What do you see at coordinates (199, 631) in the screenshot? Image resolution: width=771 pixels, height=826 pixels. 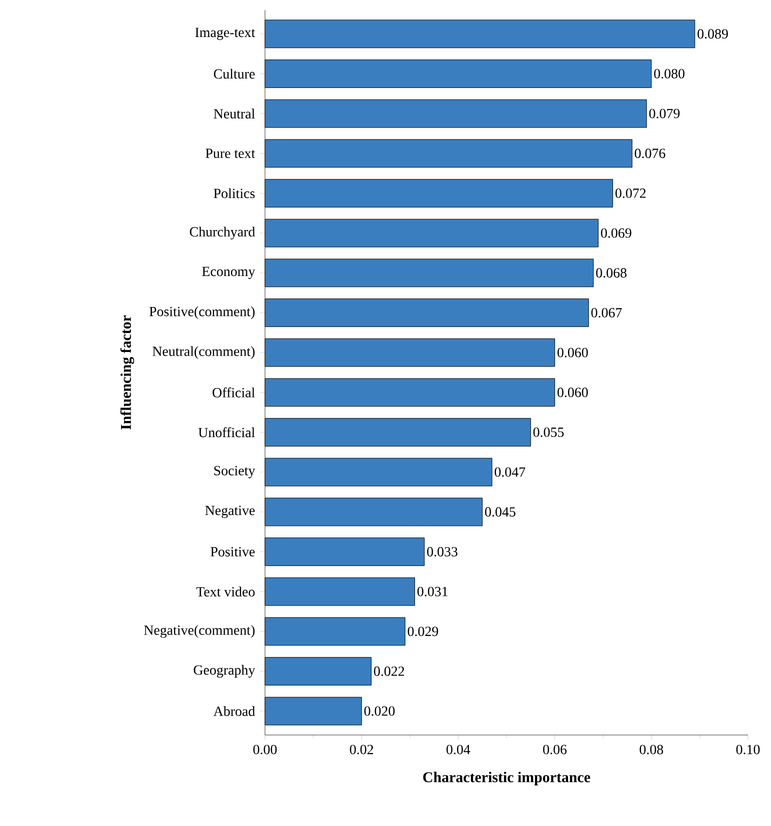 I see `y-tick-label: Negative(comment)` at bounding box center [199, 631].